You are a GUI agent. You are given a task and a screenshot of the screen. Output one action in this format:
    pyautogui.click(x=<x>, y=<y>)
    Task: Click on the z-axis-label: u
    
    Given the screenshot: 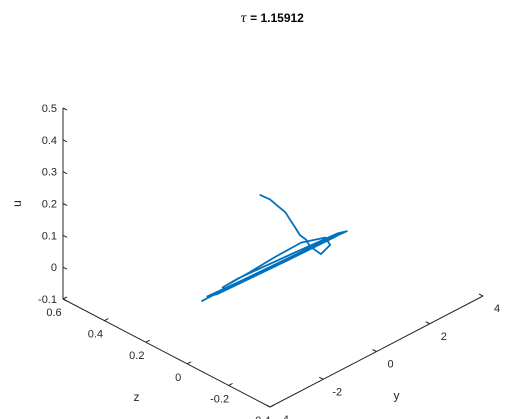 What is the action you would take?
    pyautogui.click(x=17, y=203)
    